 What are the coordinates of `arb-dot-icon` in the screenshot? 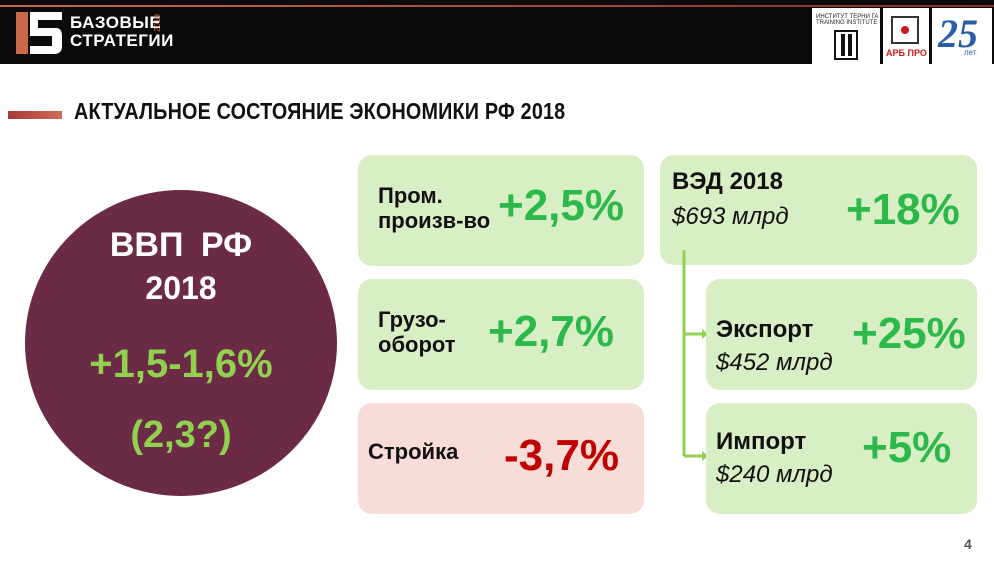 It's located at (905, 30).